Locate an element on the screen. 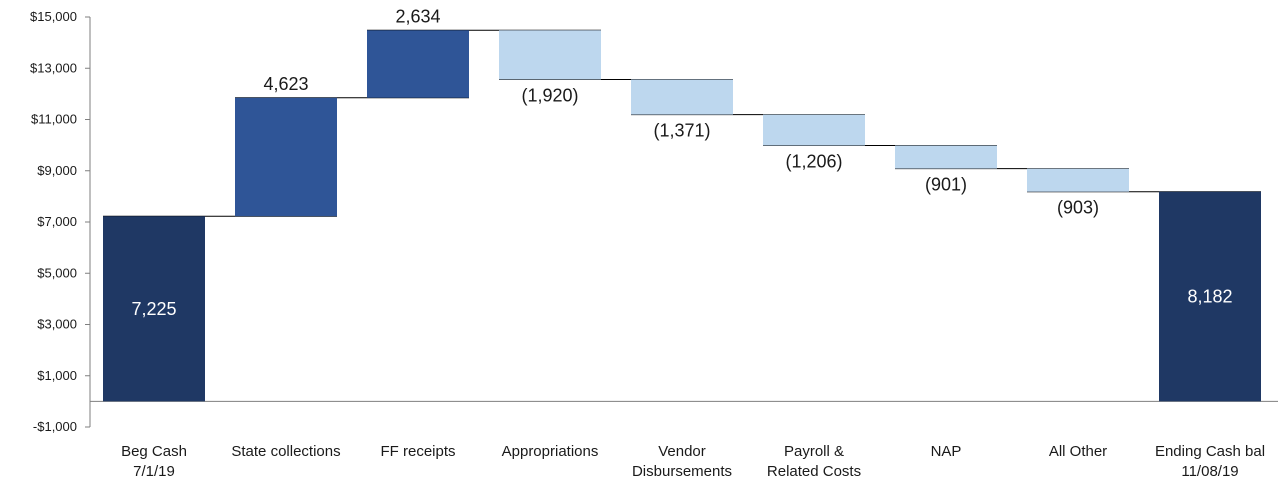  category-label: NAP is located at coordinates (946, 451).